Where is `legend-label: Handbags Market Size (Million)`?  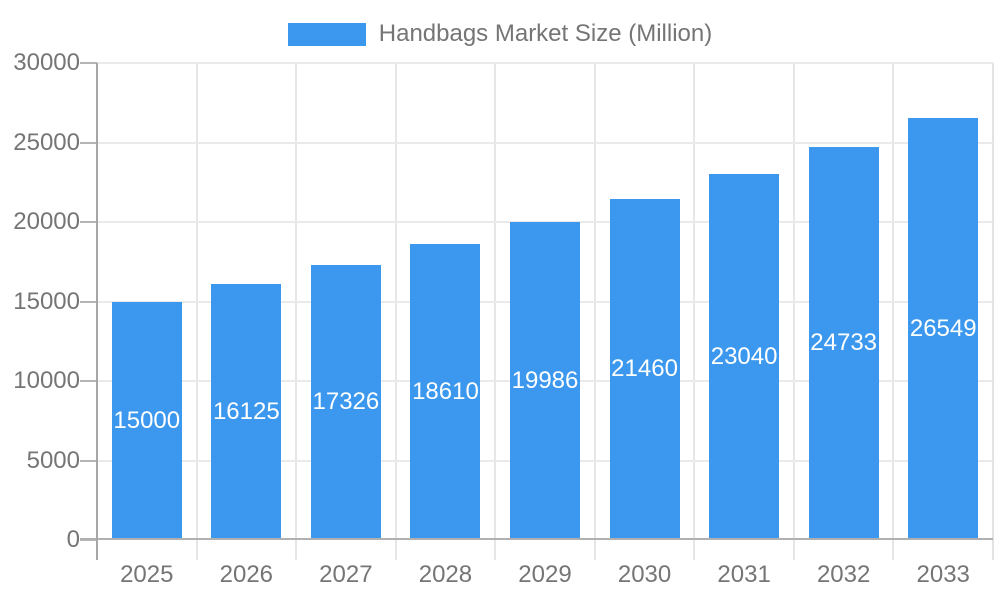 legend-label: Handbags Market Size (Million) is located at coordinates (545, 33).